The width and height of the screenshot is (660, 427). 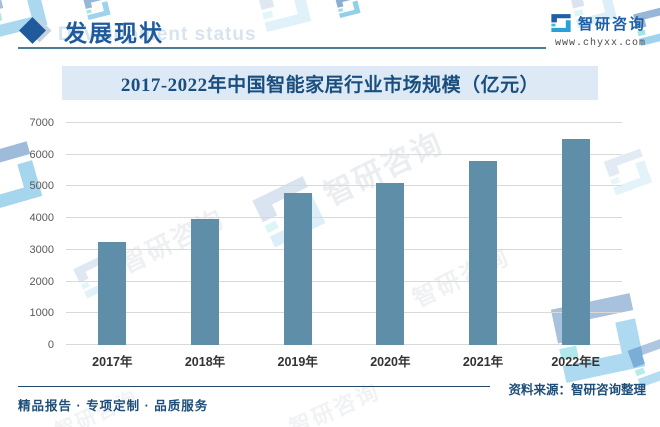 What do you see at coordinates (344, 360) in the screenshot?
I see `x-axis-labels: 2017年 2018年 2019年 2020年 2021年 2022年E` at bounding box center [344, 360].